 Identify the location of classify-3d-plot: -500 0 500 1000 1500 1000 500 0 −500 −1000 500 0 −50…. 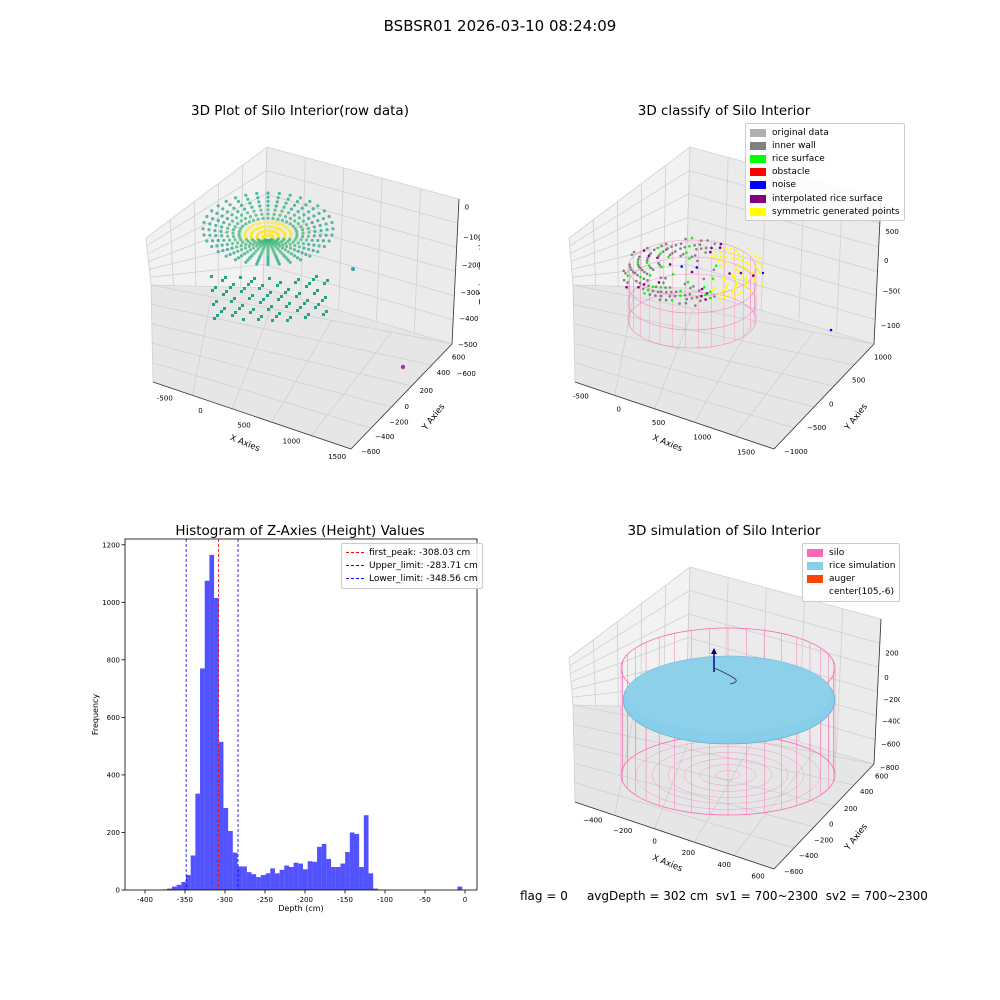
(730, 295).